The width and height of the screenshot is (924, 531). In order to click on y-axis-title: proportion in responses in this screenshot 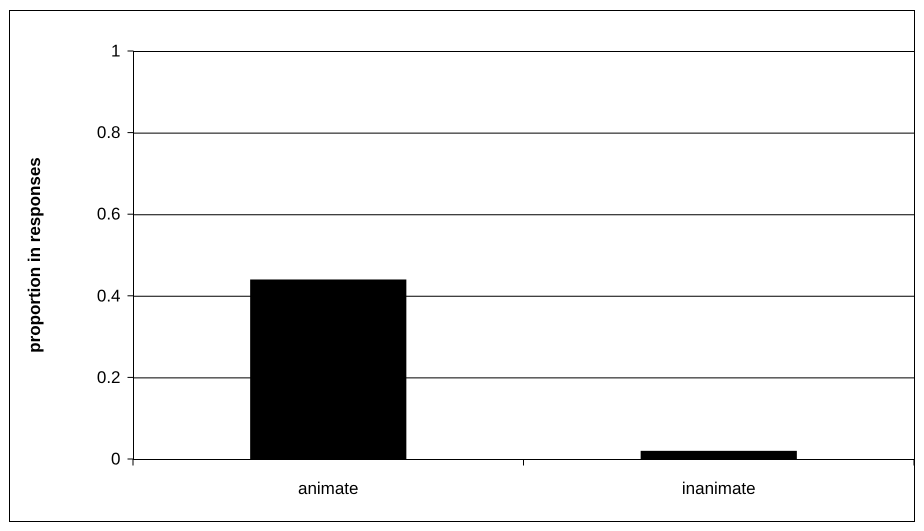, I will do `click(34, 255)`.